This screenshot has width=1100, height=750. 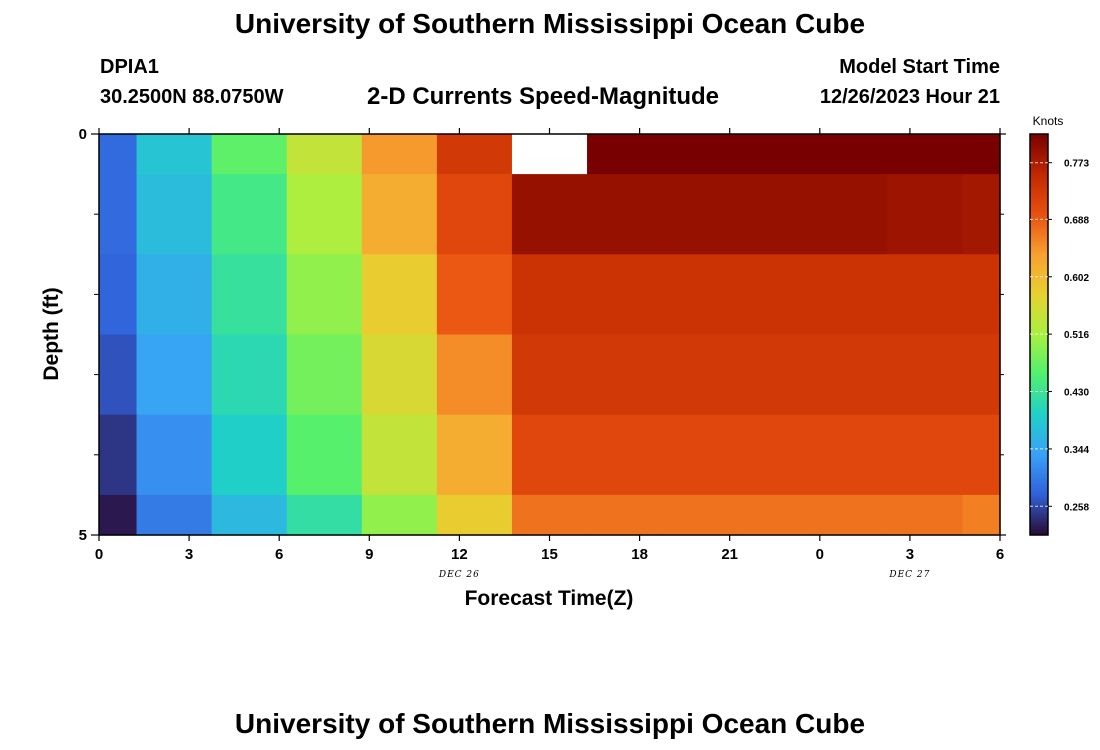 What do you see at coordinates (639, 554) in the screenshot?
I see `x-tick-label: 18` at bounding box center [639, 554].